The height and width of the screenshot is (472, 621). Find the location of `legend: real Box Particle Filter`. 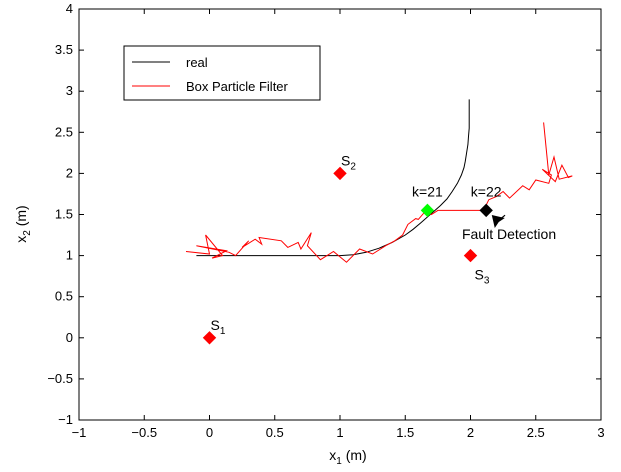

legend: real Box Particle Filter is located at coordinates (222, 73).